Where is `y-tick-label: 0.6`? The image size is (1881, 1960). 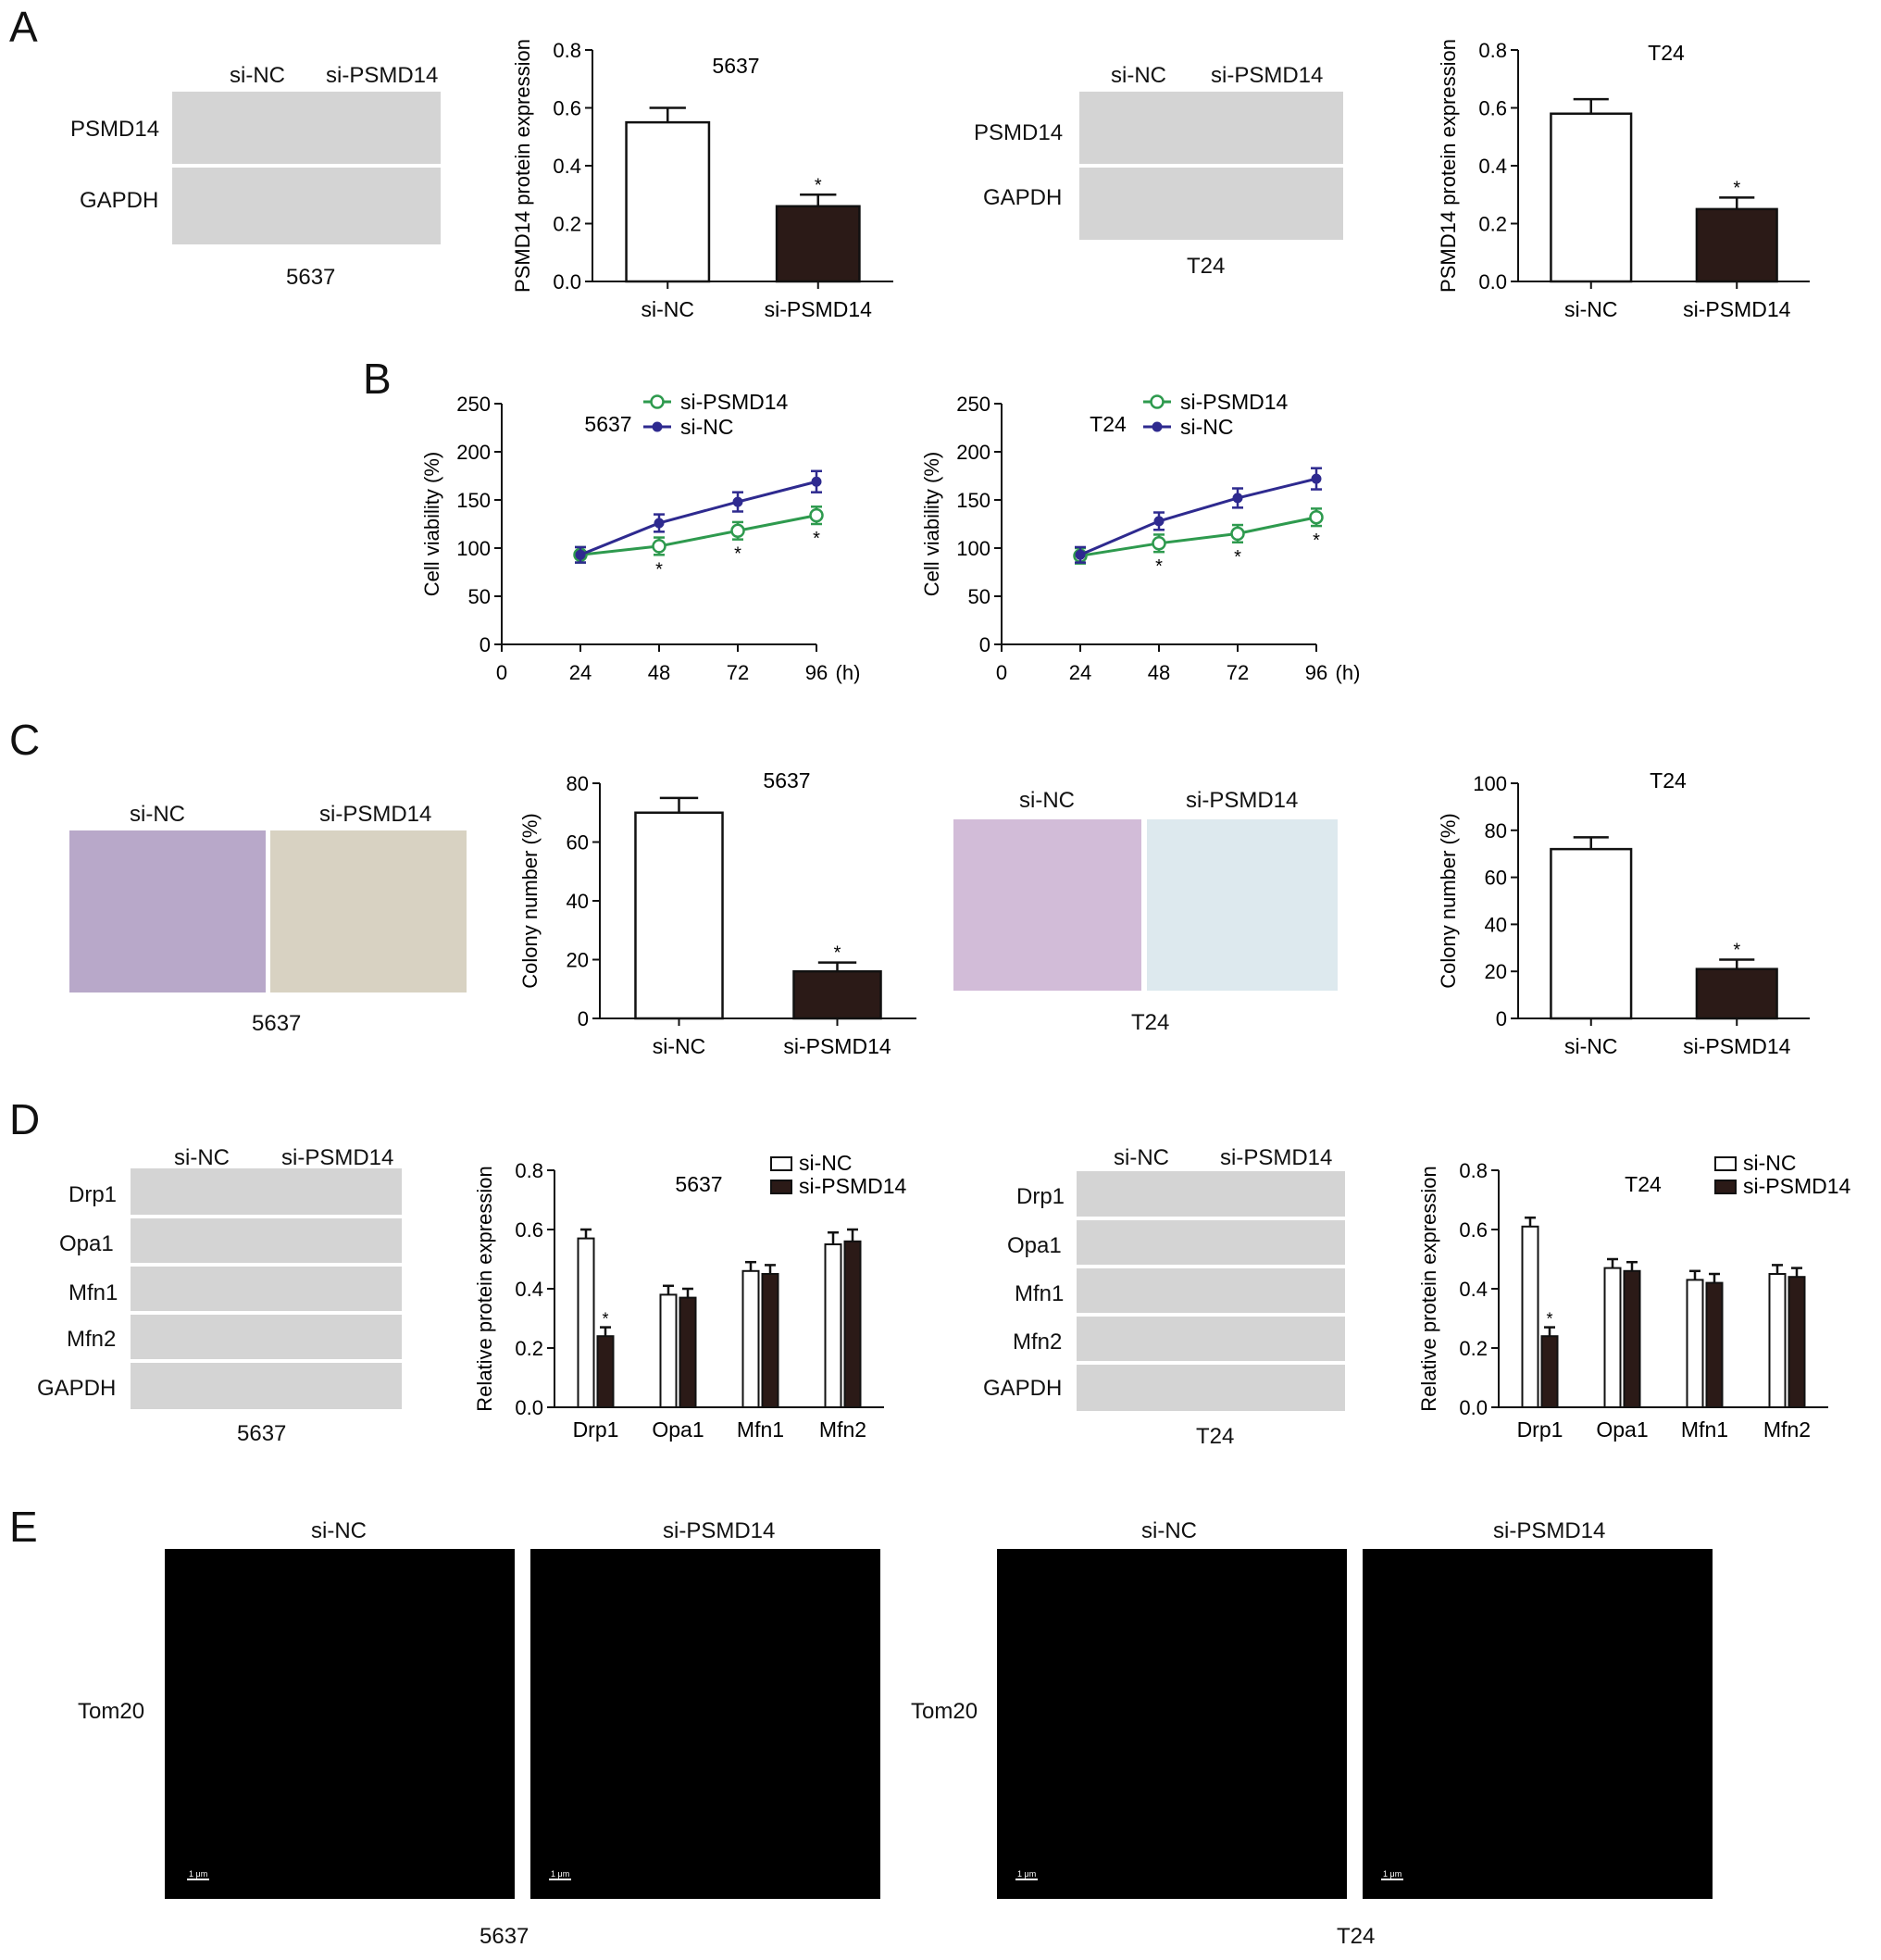
y-tick-label: 0.6 is located at coordinates (567, 108).